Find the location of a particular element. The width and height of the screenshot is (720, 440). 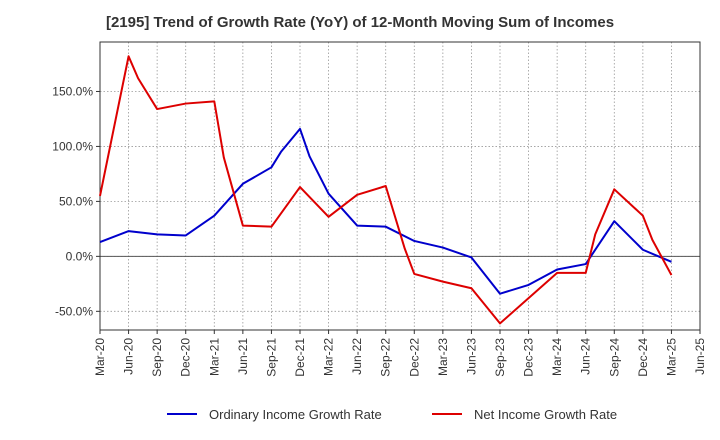

x-tick-label: Dec-22 is located at coordinates (414, 357).